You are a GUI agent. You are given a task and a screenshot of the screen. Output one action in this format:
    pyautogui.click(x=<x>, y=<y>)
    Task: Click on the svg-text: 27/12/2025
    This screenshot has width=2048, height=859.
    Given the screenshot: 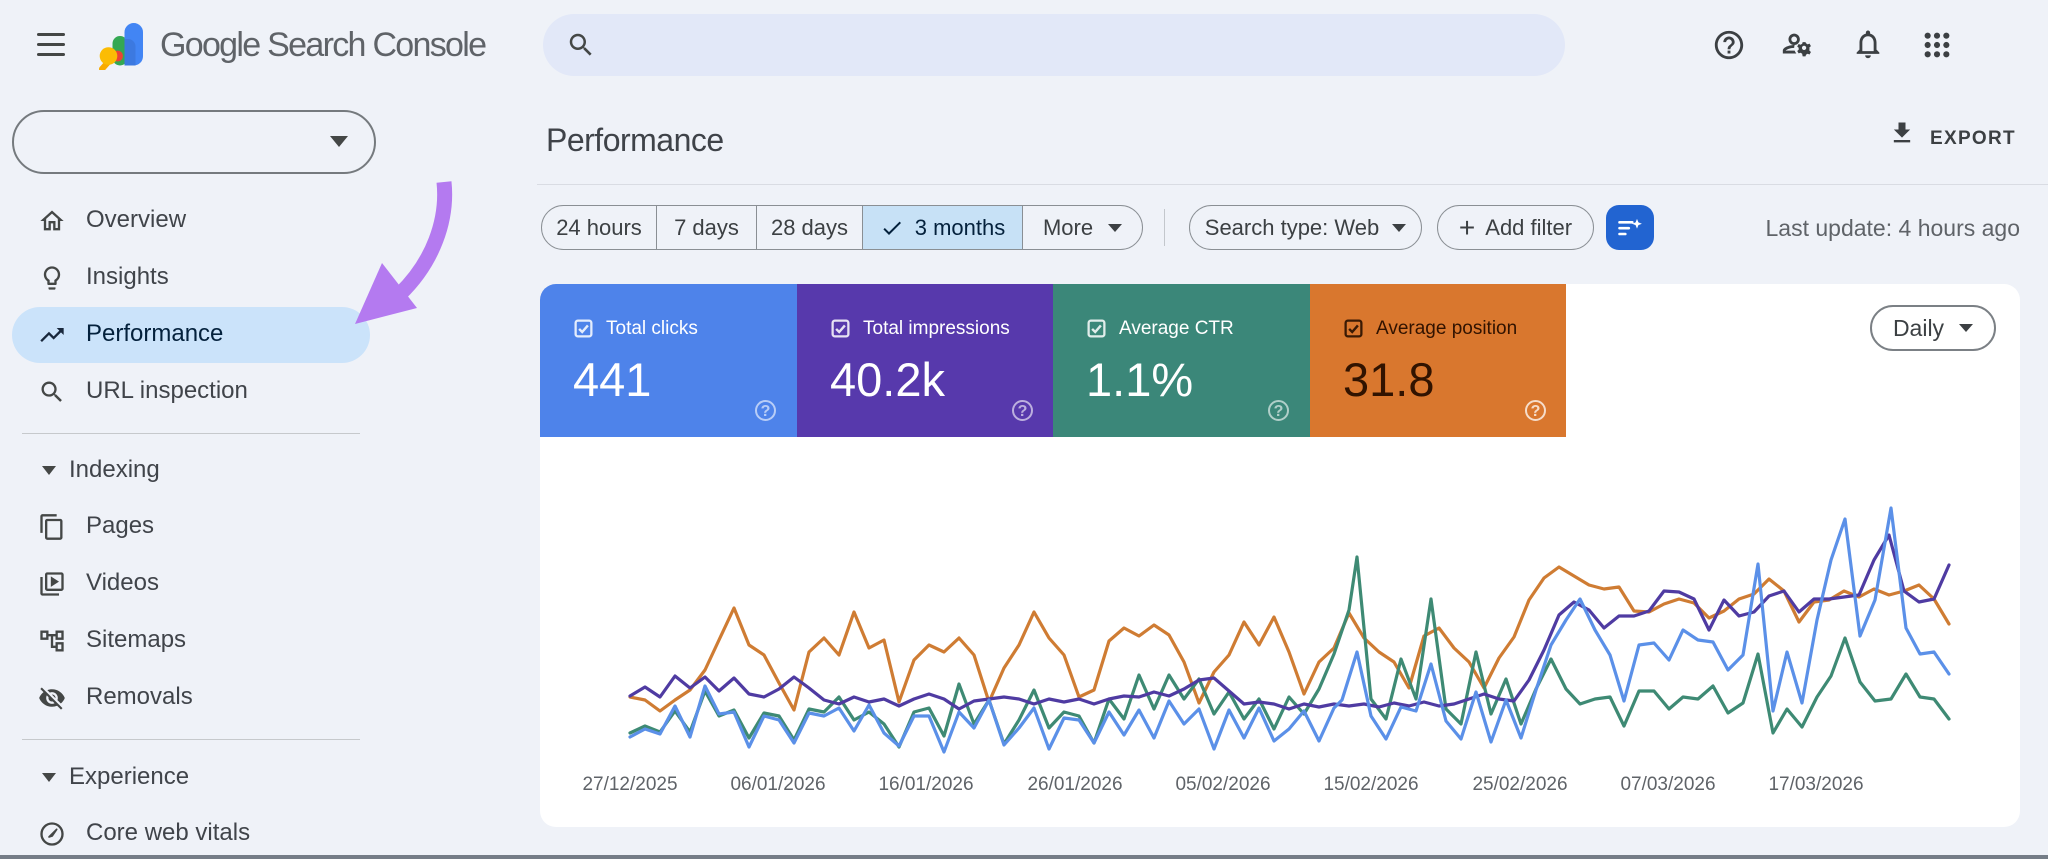 What is the action you would take?
    pyautogui.click(x=629, y=784)
    